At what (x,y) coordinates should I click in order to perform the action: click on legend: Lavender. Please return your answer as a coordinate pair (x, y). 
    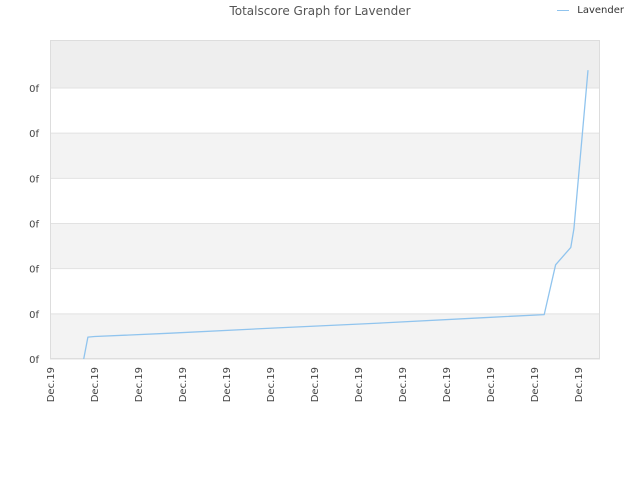
    Looking at the image, I should click on (590, 10).